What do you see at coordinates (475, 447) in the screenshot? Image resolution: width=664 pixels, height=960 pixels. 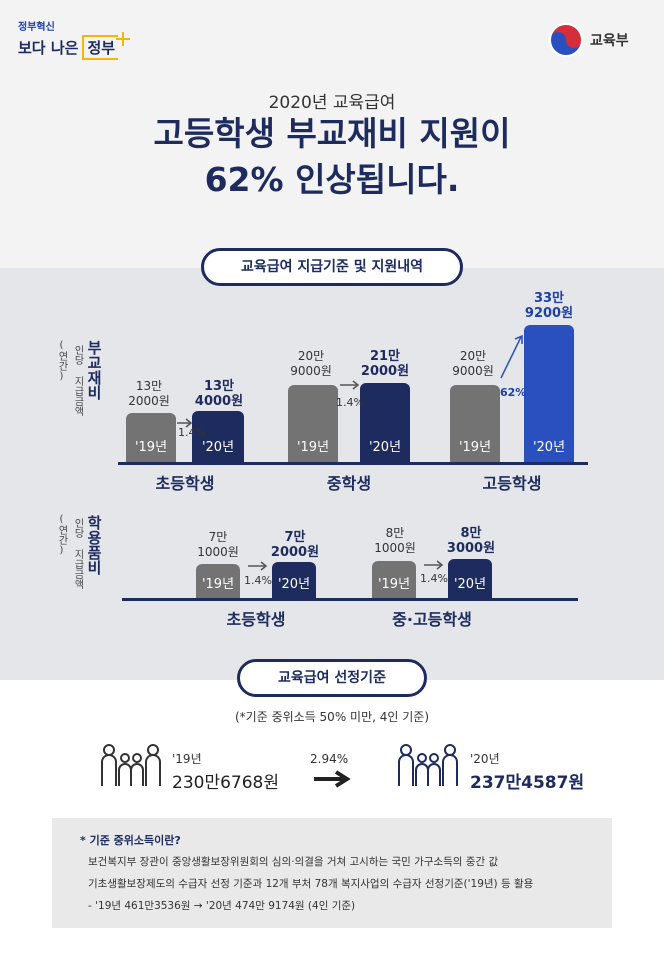 I see `book-high-before-label: '19년` at bounding box center [475, 447].